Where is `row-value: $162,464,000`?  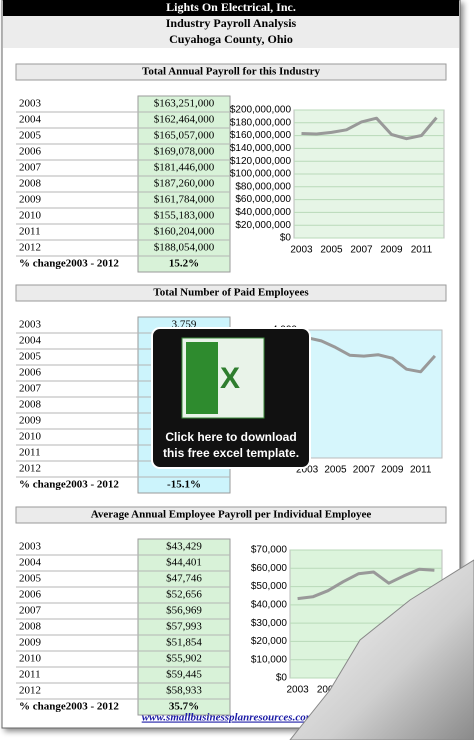 row-value: $162,464,000 is located at coordinates (184, 120).